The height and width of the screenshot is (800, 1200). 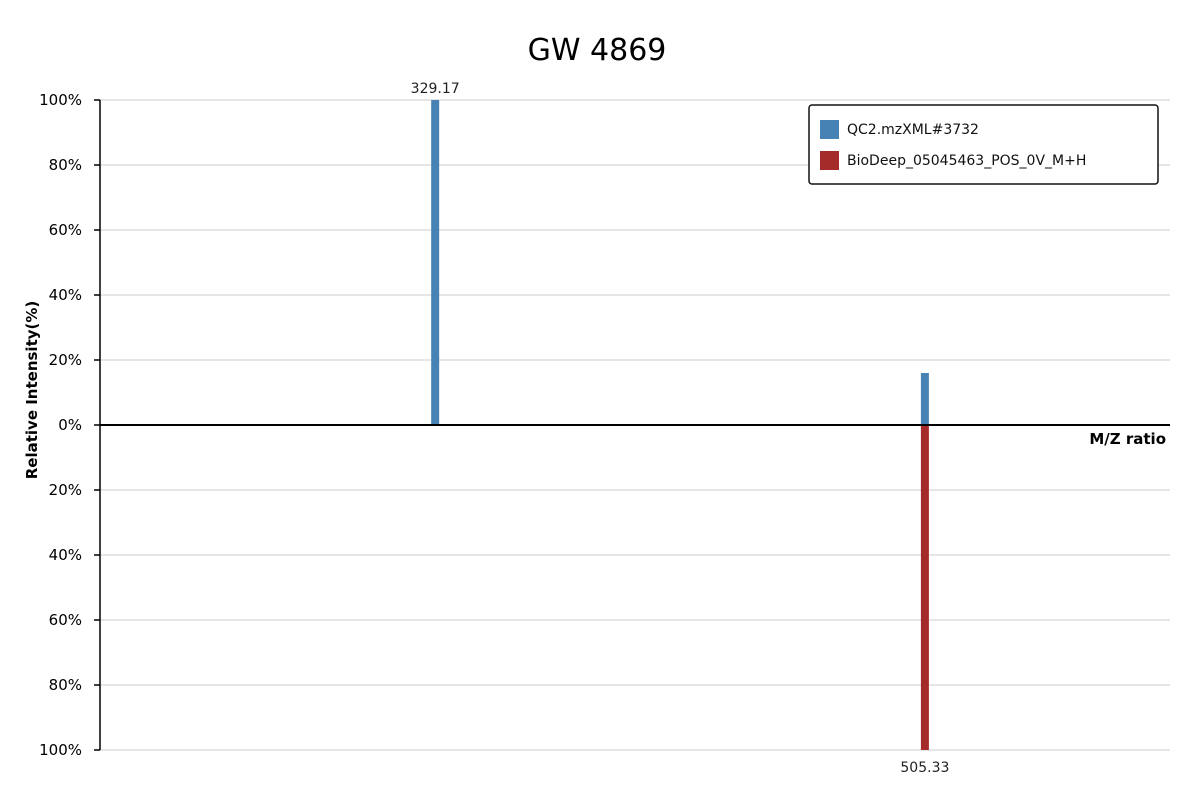 What do you see at coordinates (1127, 439) in the screenshot?
I see `x-axis-label: M/Z ratio` at bounding box center [1127, 439].